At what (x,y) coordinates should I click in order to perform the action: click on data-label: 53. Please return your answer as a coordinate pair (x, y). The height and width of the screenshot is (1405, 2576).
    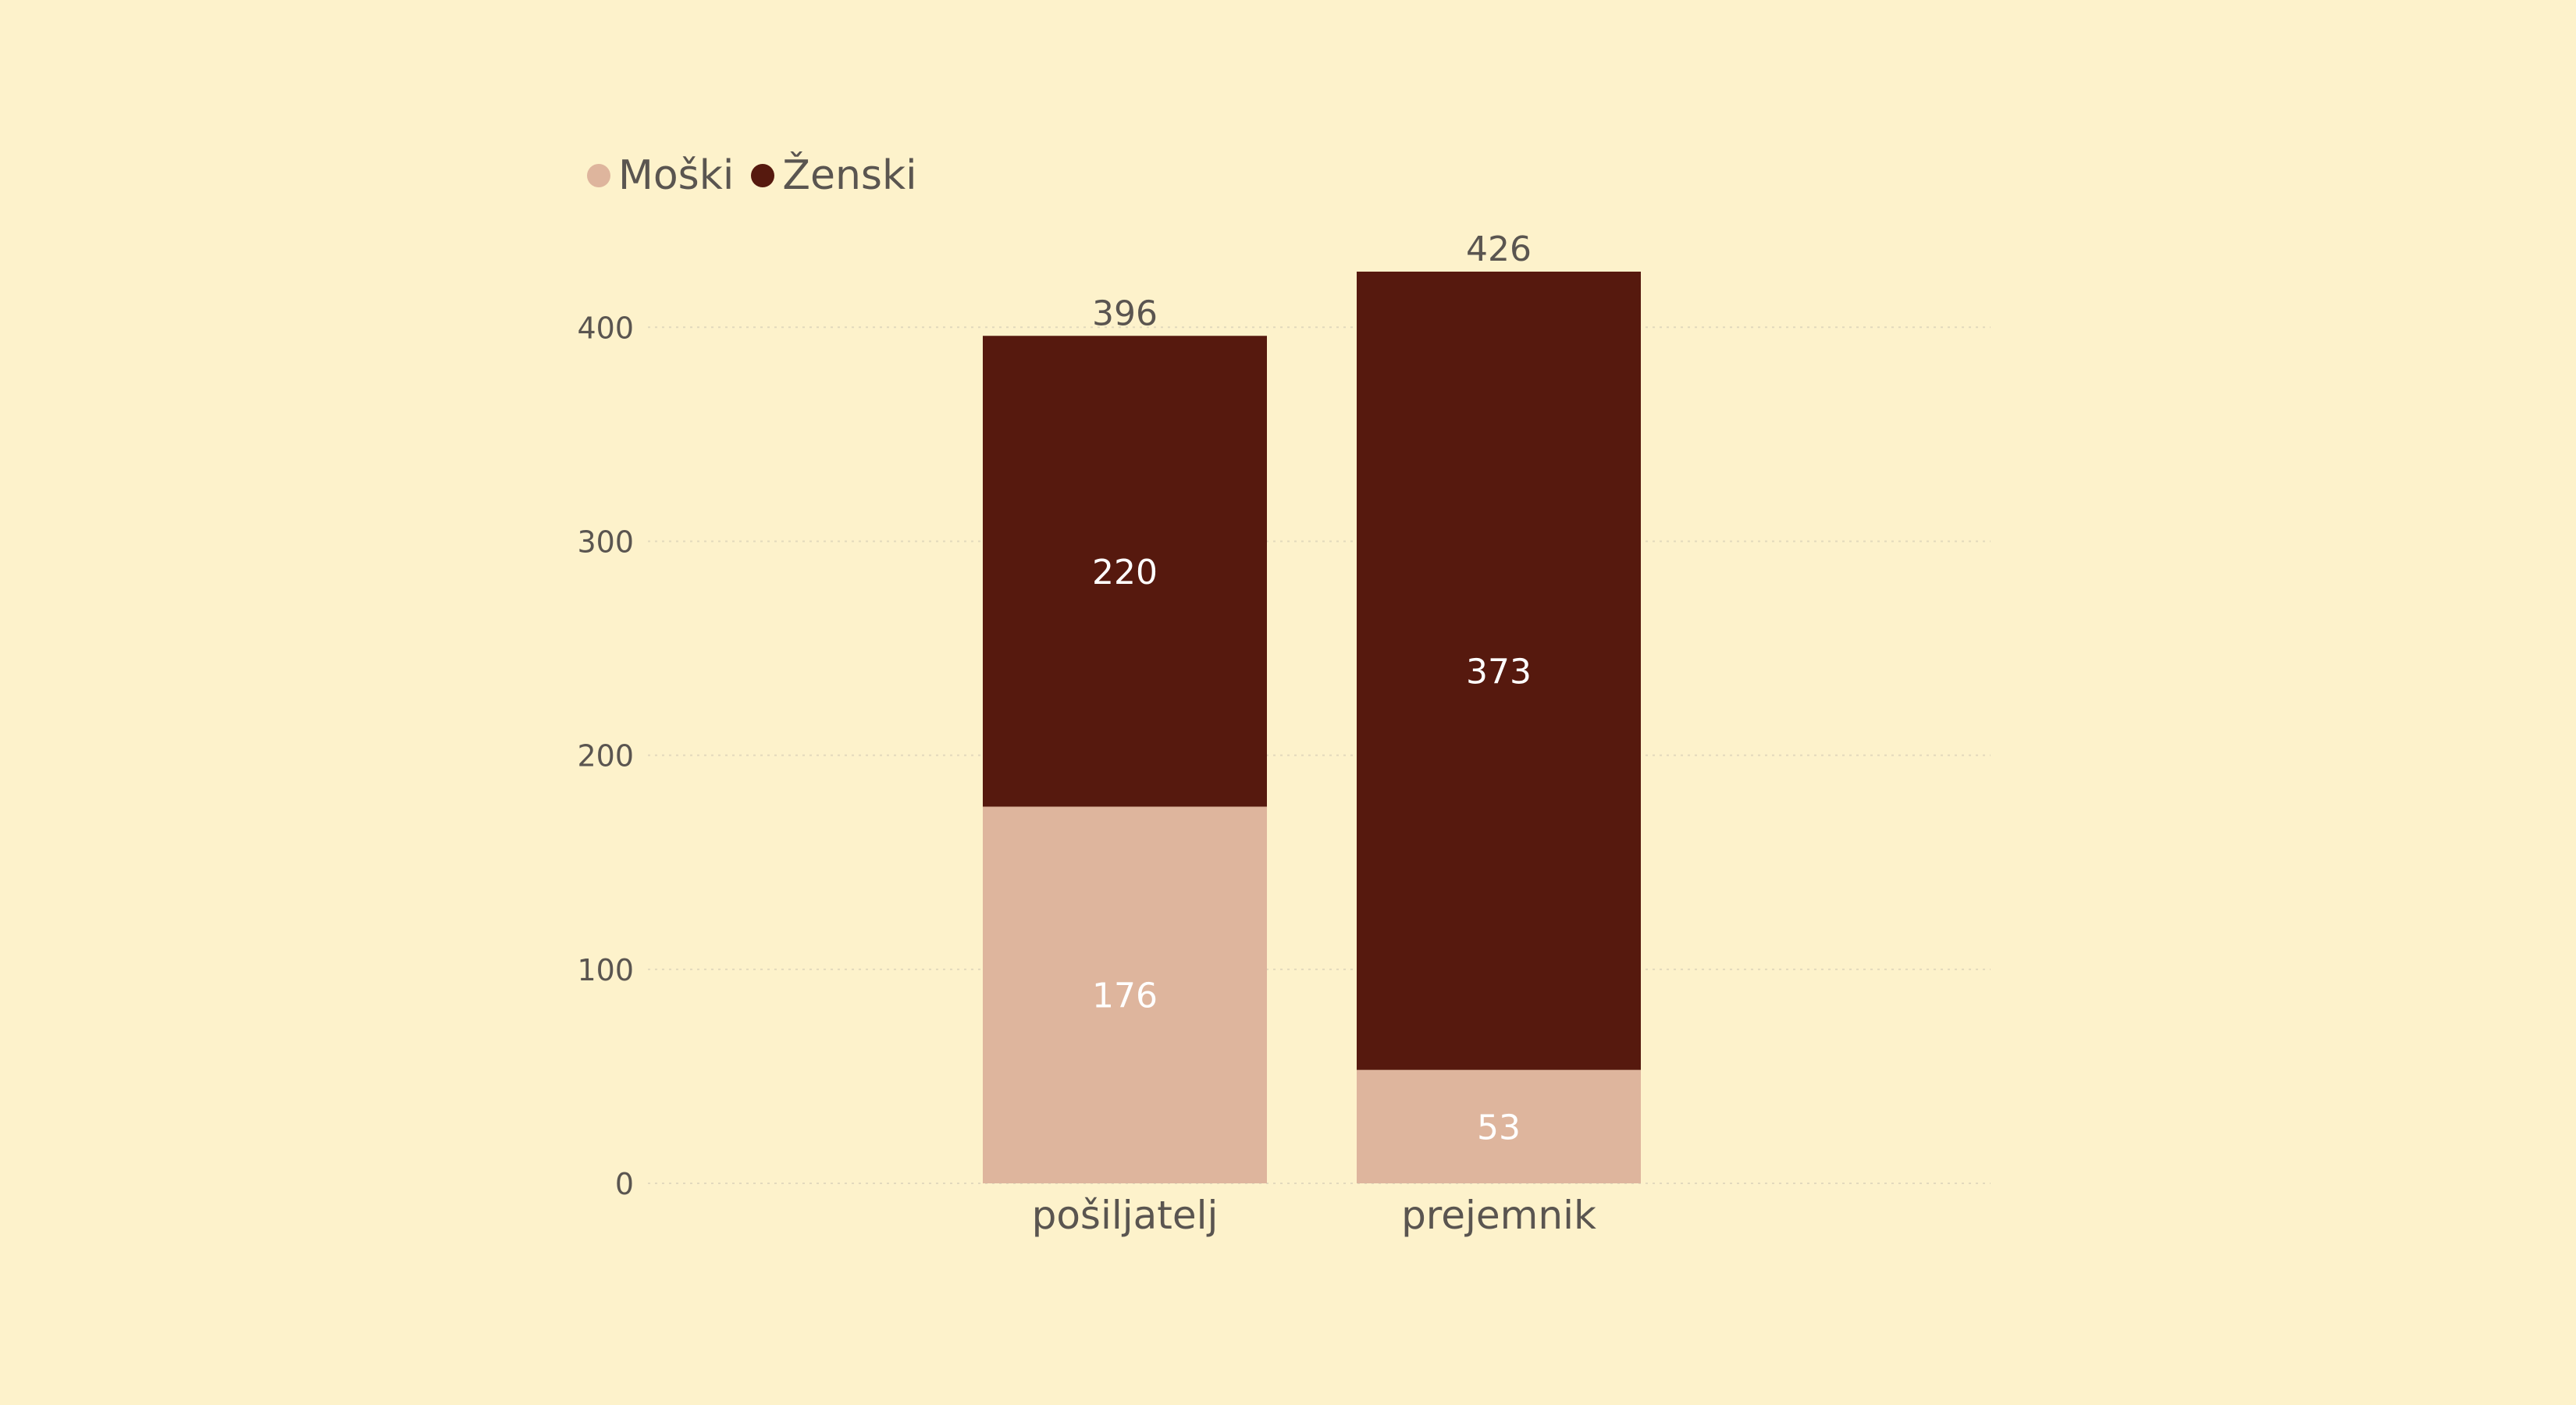
    Looking at the image, I should click on (1499, 1128).